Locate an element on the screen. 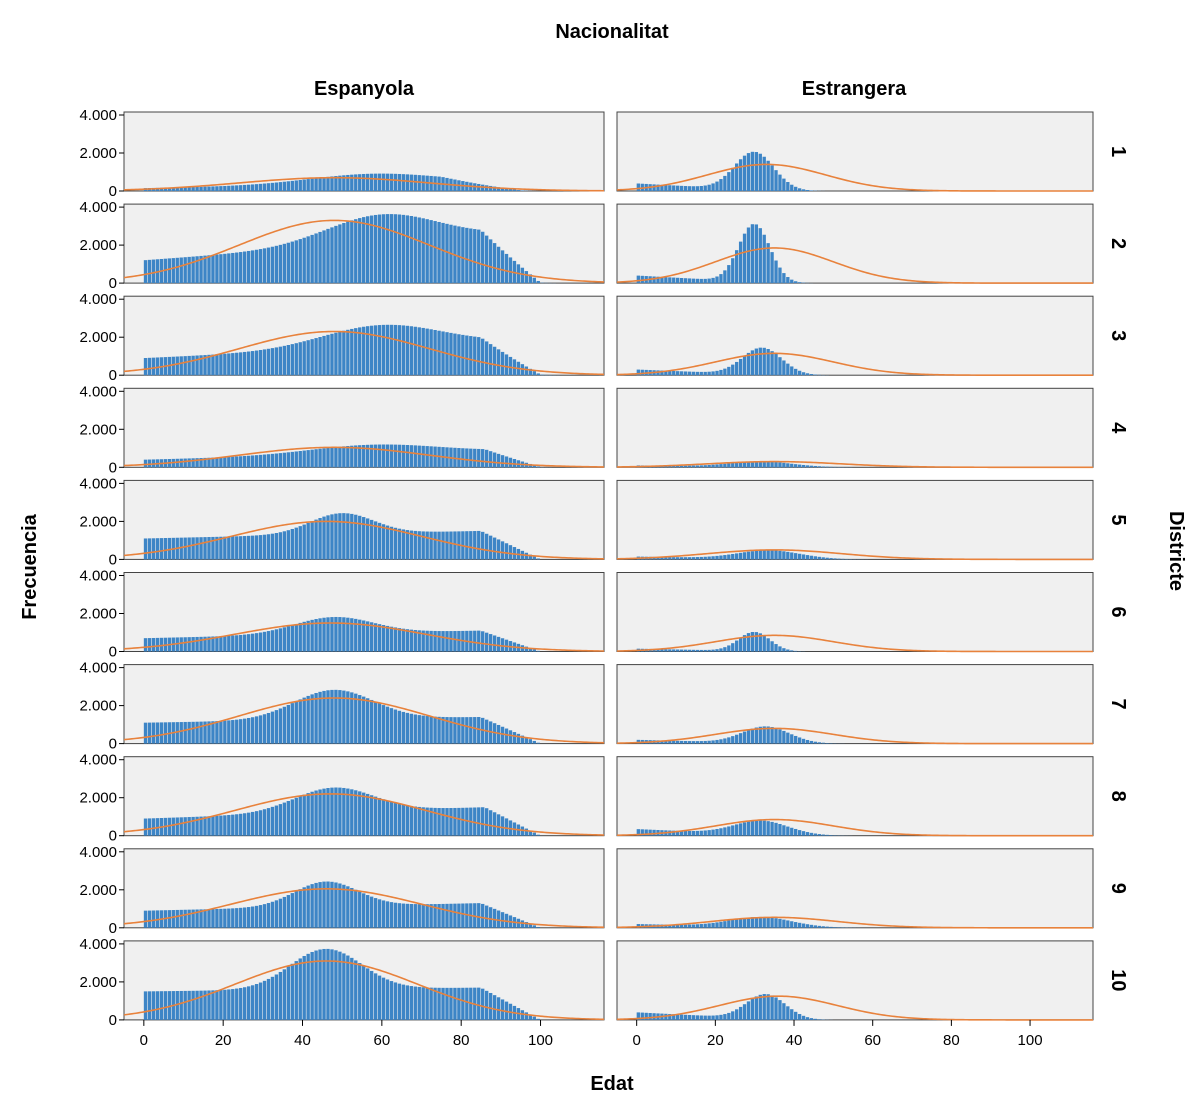  normal-curve is located at coordinates (364, 637).